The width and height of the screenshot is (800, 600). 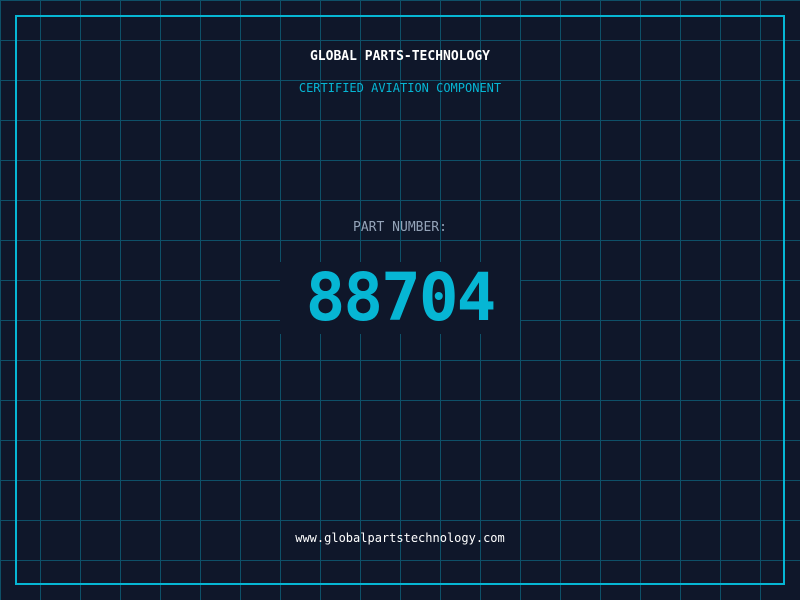 I want to click on part-number-backdrop, so click(x=400, y=298).